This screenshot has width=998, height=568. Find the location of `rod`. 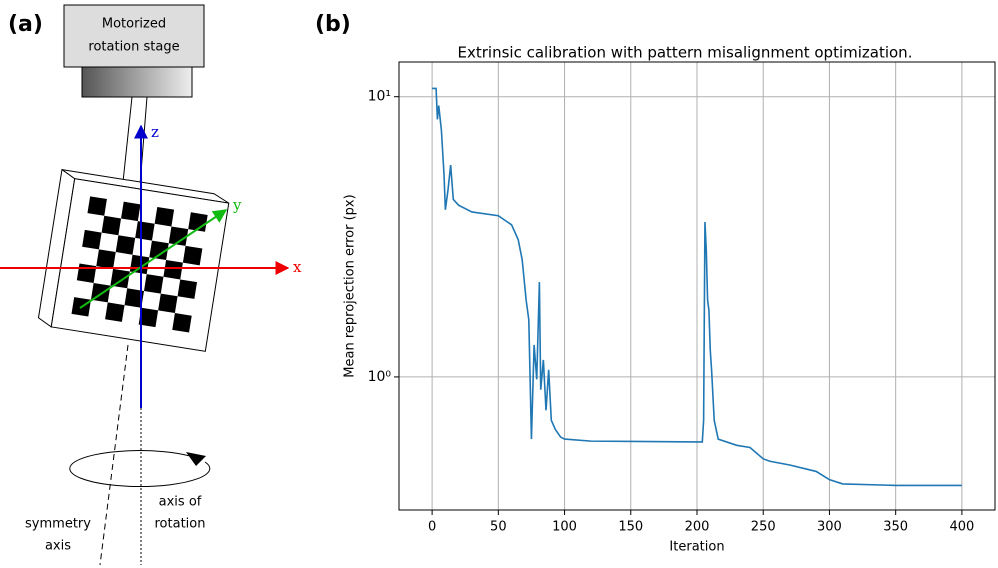

rod is located at coordinates (135, 141).